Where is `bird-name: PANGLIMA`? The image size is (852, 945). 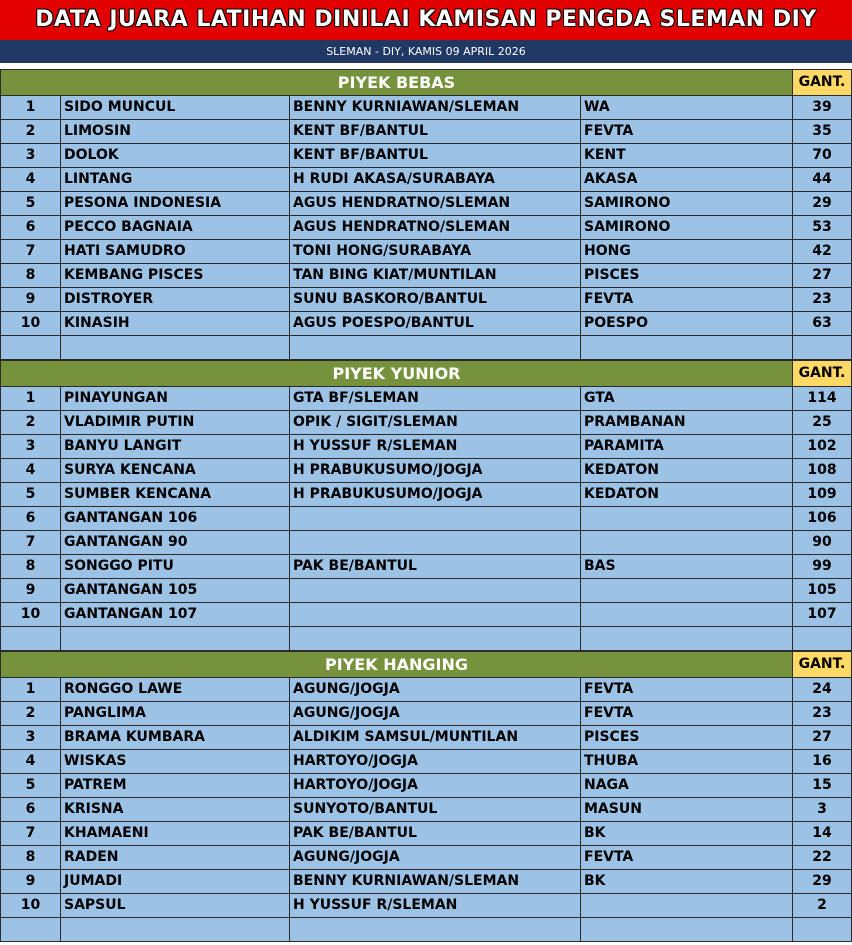
bird-name: PANGLIMA is located at coordinates (175, 713).